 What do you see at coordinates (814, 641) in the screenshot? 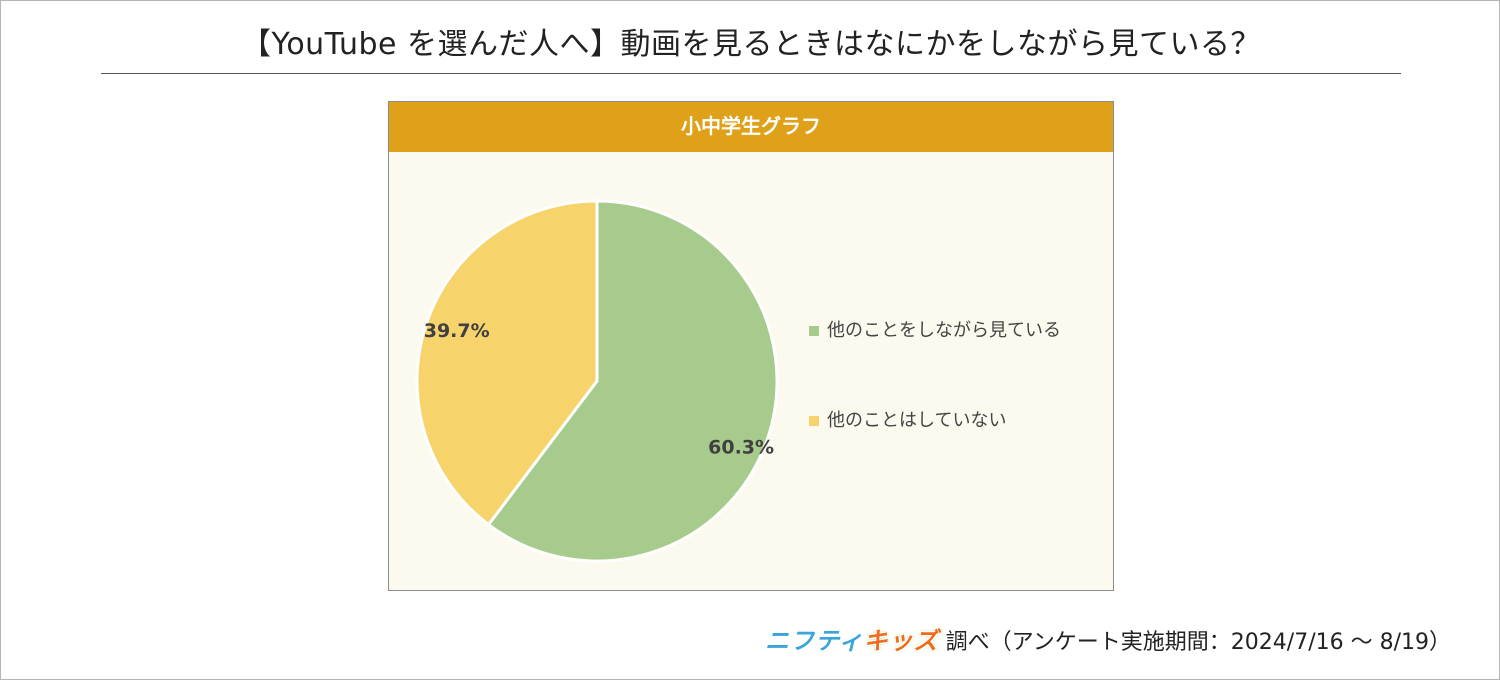
I see `niftykids-logo-part1: ニフティ` at bounding box center [814, 641].